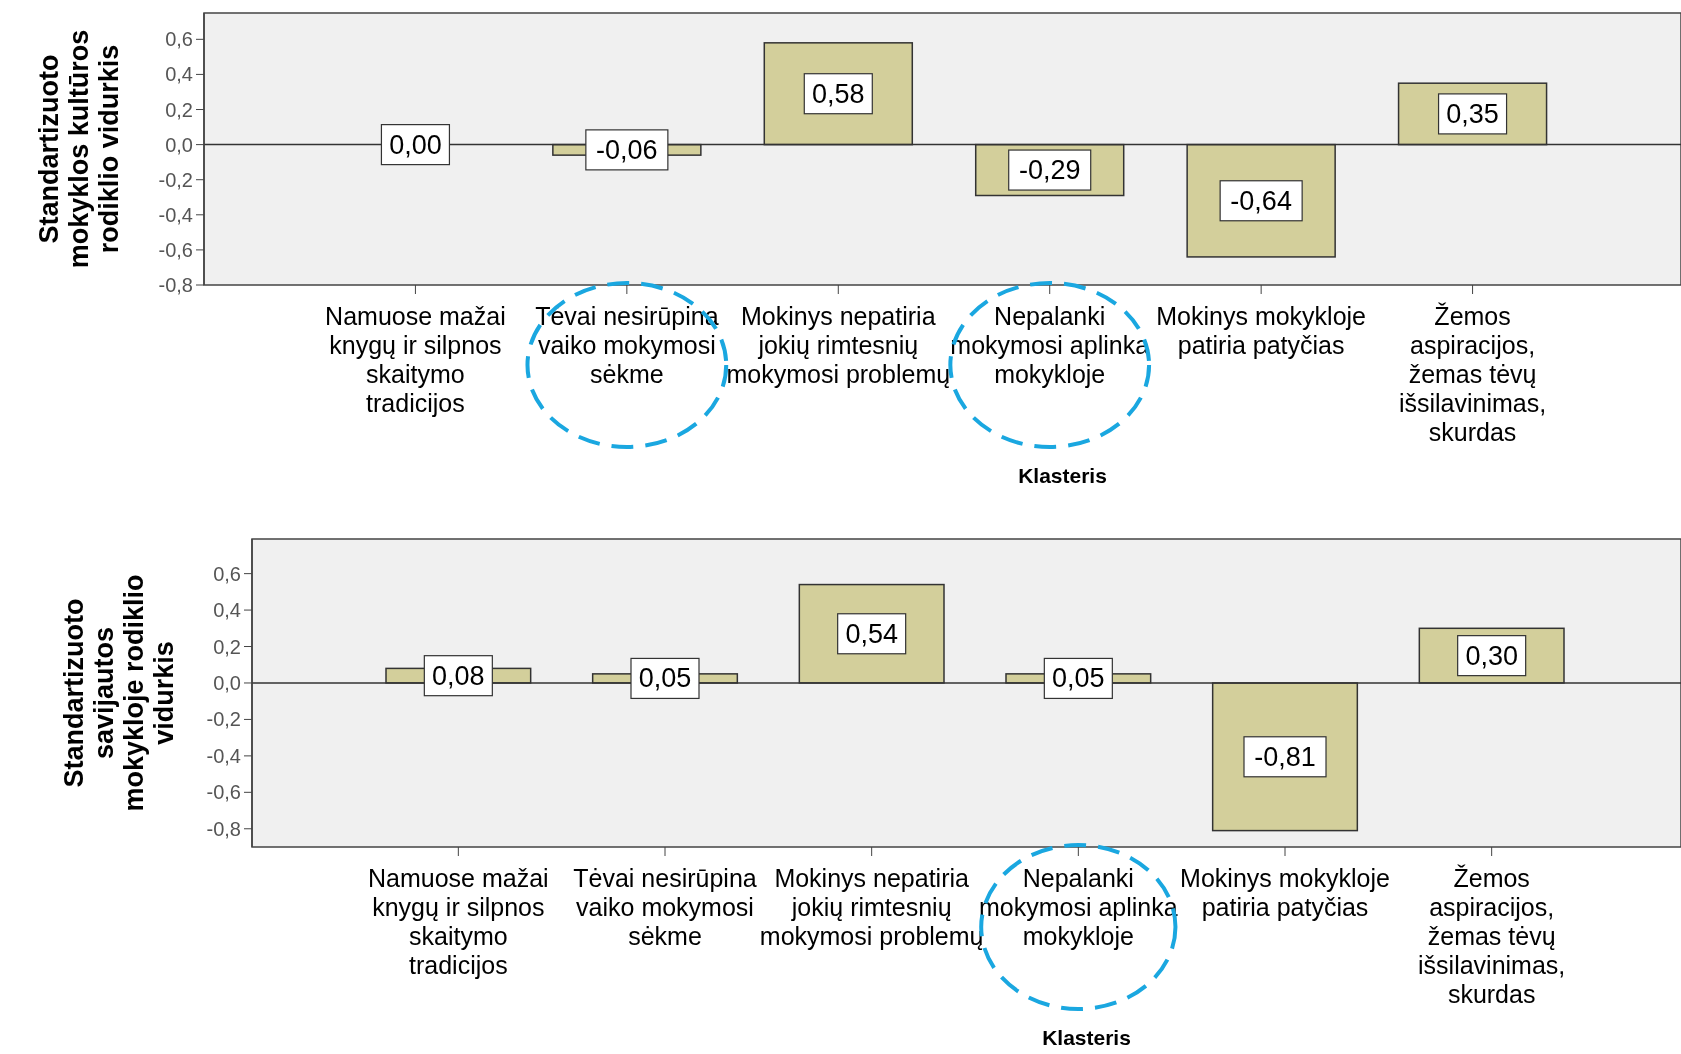 The height and width of the screenshot is (1054, 1681). Describe the element at coordinates (838, 93) in the screenshot. I see `data-label: 0,58` at that location.